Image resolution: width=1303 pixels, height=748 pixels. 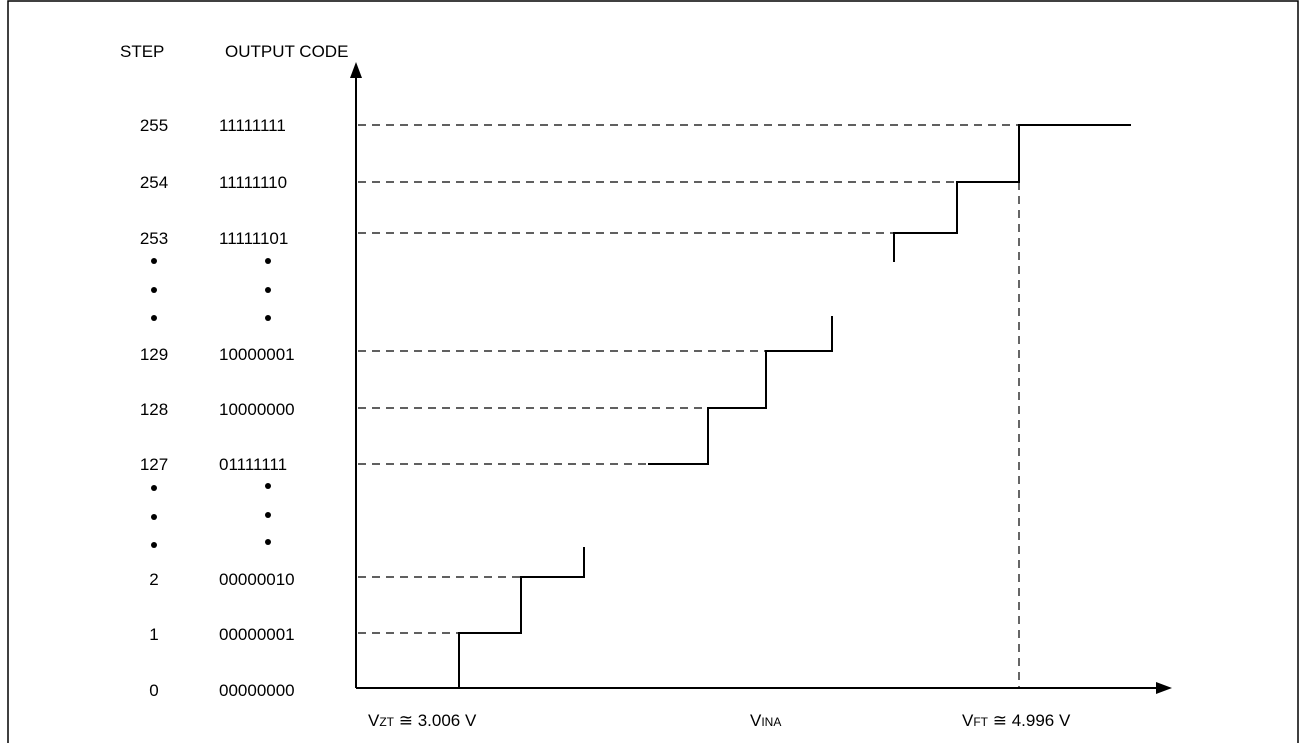 I want to click on code-label-2: 00000010, so click(x=257, y=579).